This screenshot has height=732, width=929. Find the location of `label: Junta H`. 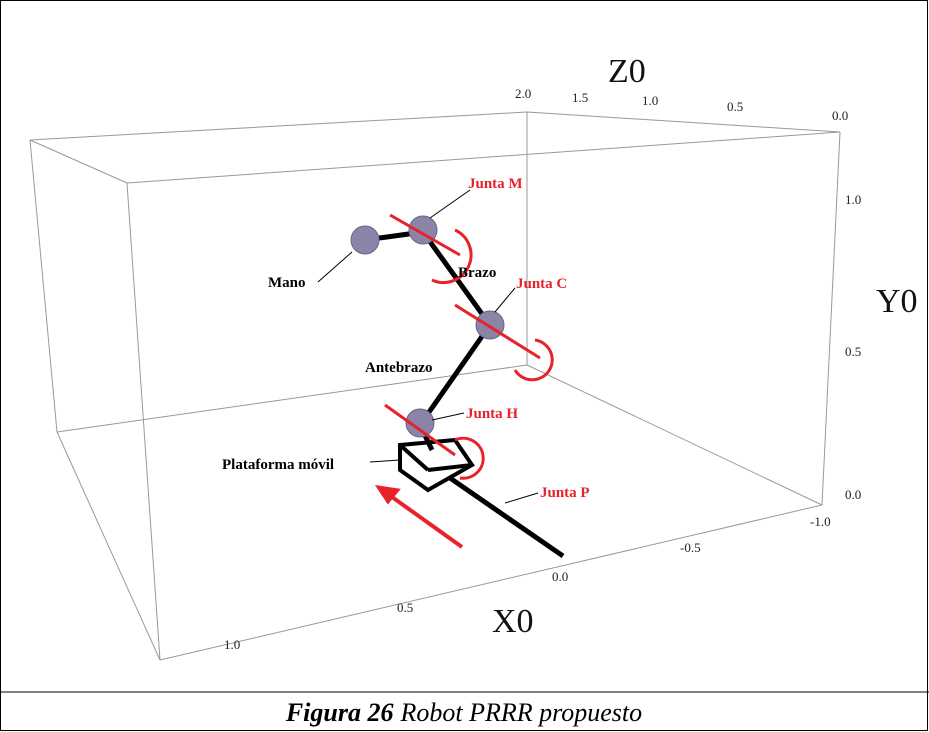

label: Junta H is located at coordinates (492, 414).